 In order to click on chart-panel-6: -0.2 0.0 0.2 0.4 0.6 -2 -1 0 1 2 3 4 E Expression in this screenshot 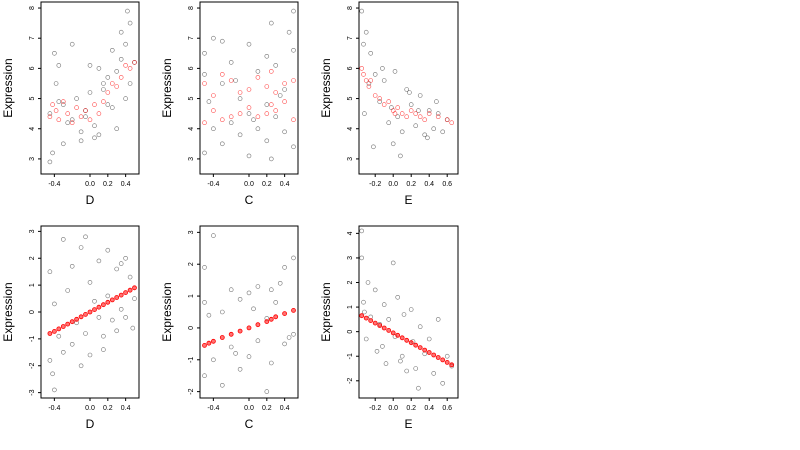, I will do `click(389, 328)`.